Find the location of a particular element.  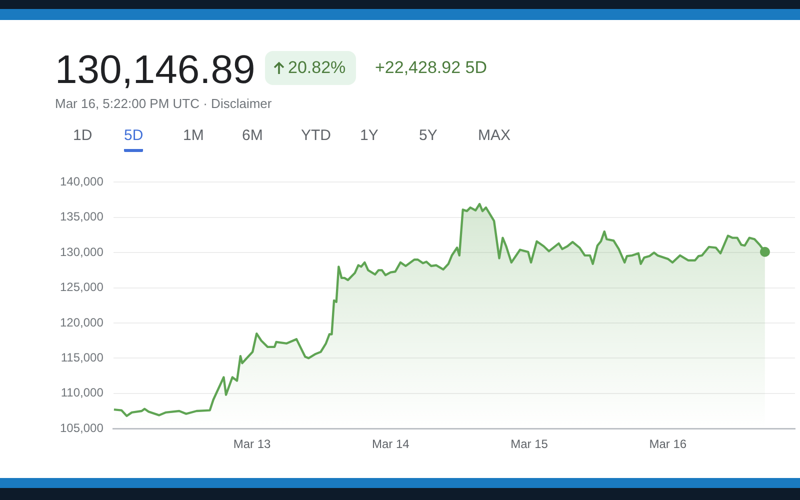

text: MAX is located at coordinates (494, 136).